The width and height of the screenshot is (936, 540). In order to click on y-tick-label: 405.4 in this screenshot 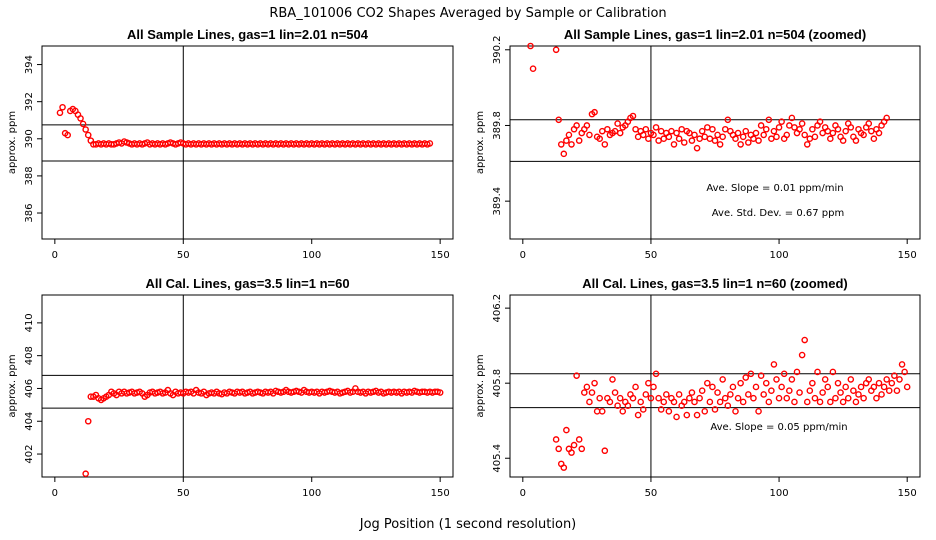, I will do `click(497, 458)`.